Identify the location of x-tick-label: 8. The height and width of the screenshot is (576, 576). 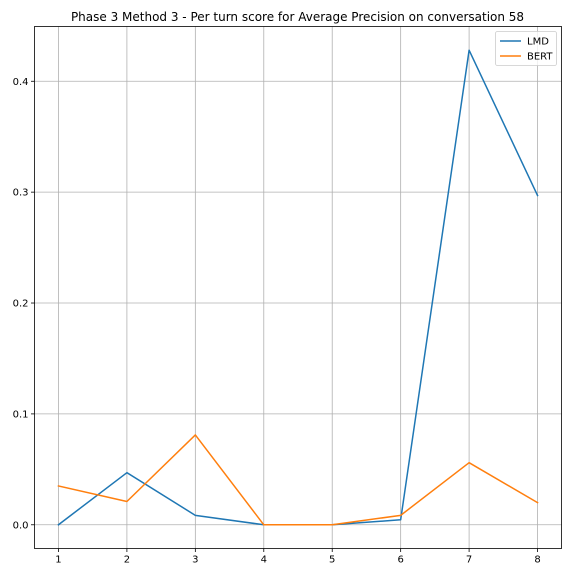
(537, 560).